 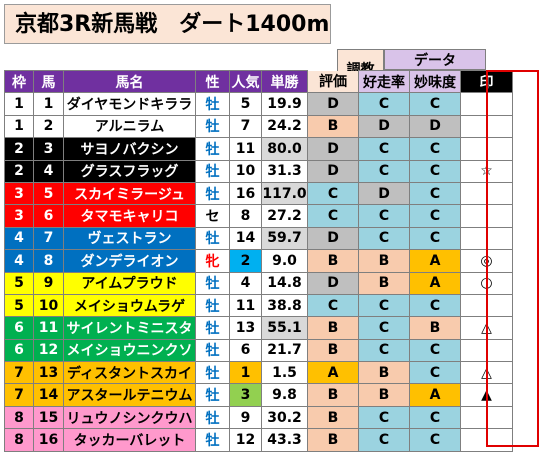 What do you see at coordinates (284, 81) in the screenshot?
I see `col-odds-header: 単勝` at bounding box center [284, 81].